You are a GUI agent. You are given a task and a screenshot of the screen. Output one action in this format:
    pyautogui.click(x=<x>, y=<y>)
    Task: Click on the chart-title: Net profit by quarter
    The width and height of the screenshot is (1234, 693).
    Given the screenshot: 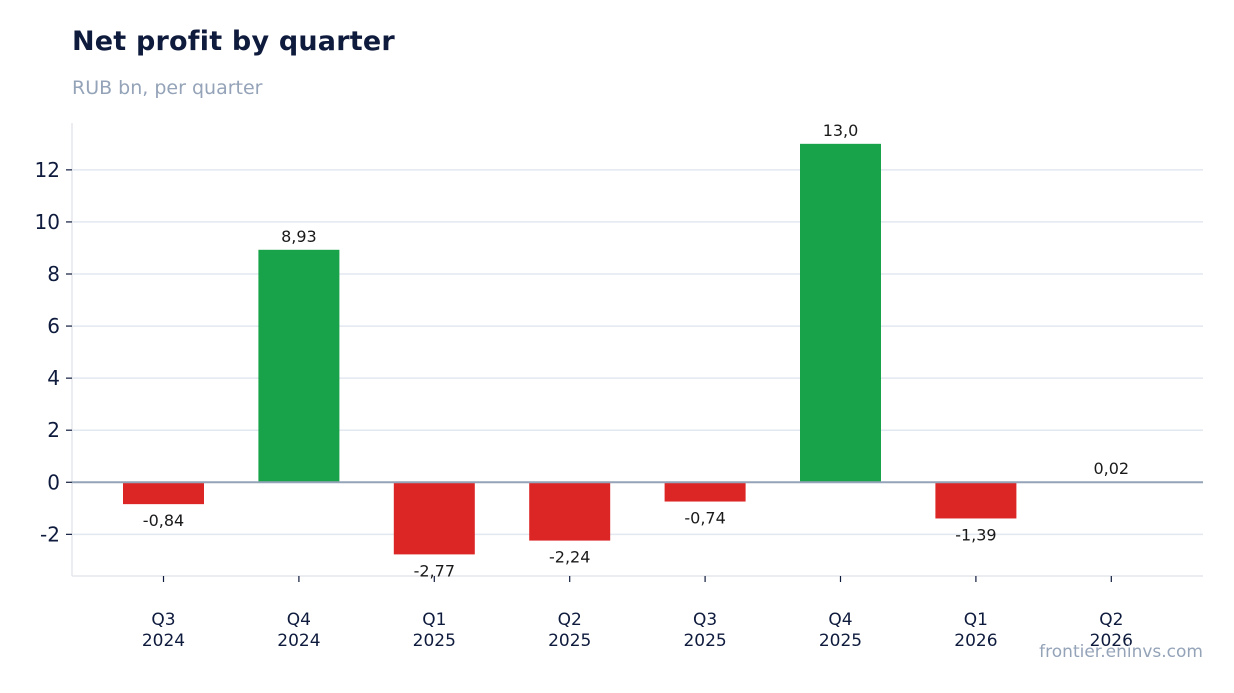 What is the action you would take?
    pyautogui.click(x=233, y=41)
    